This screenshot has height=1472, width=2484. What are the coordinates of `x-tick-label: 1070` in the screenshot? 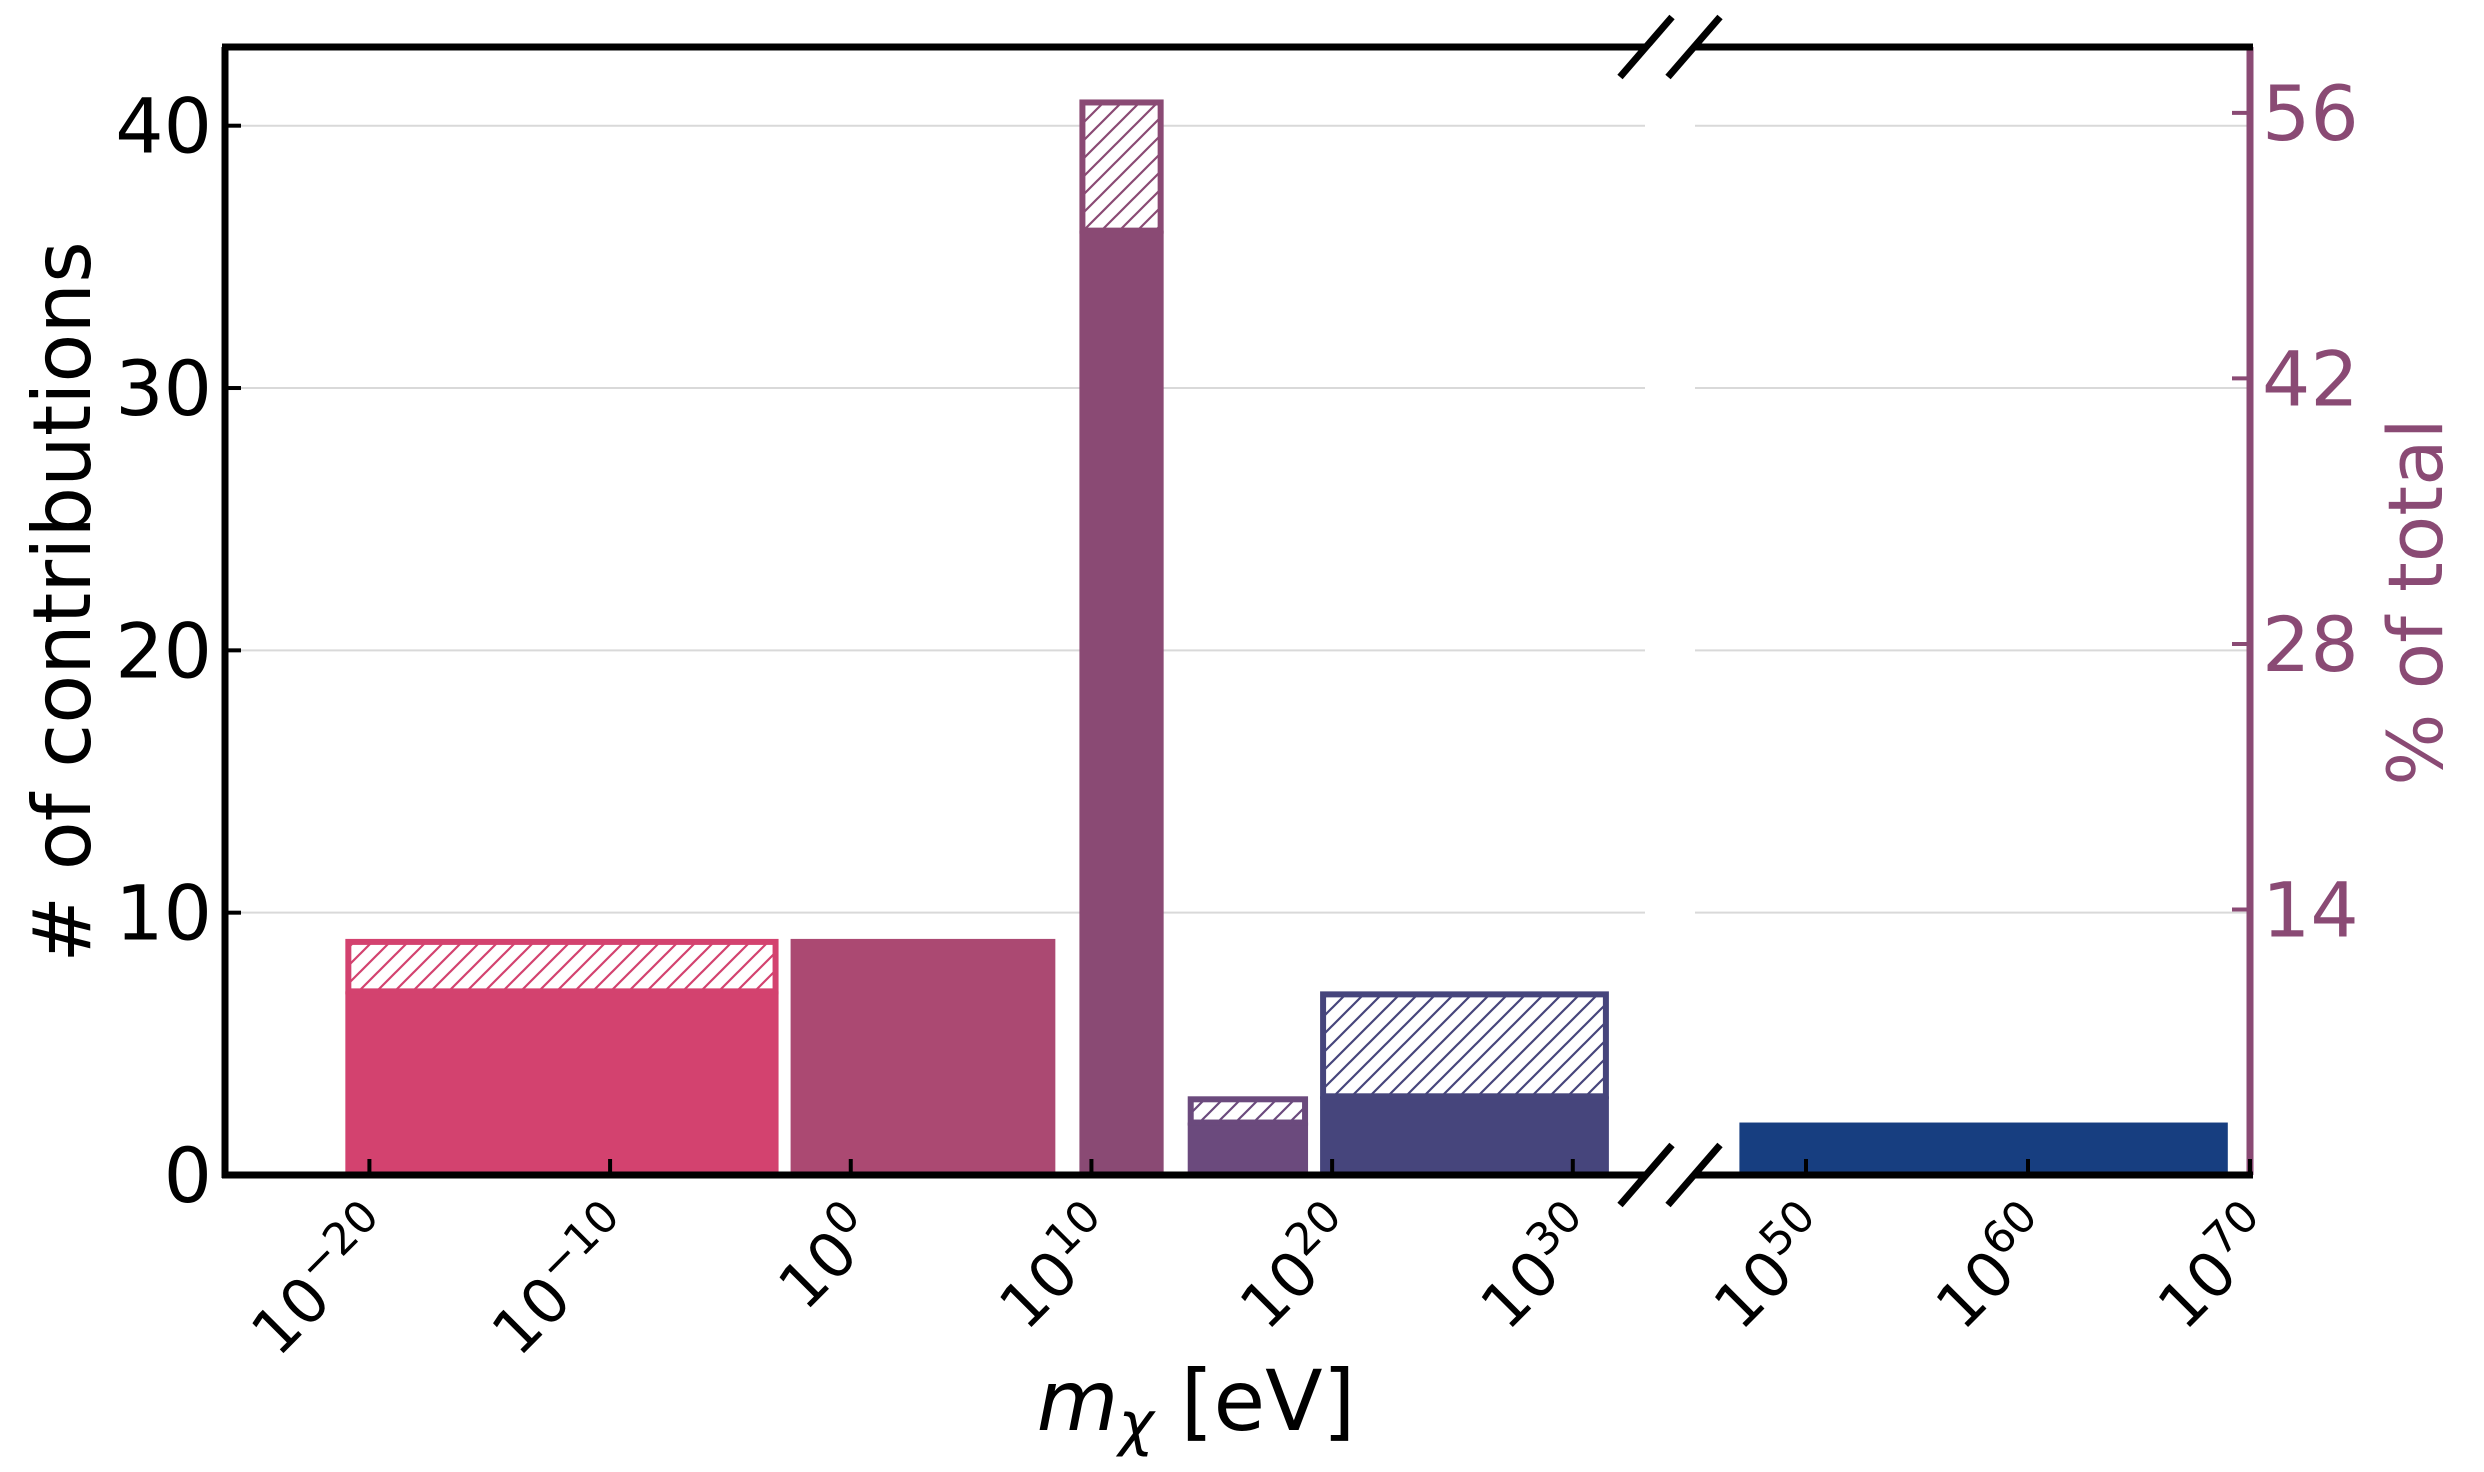 It's located at (2214, 1266).